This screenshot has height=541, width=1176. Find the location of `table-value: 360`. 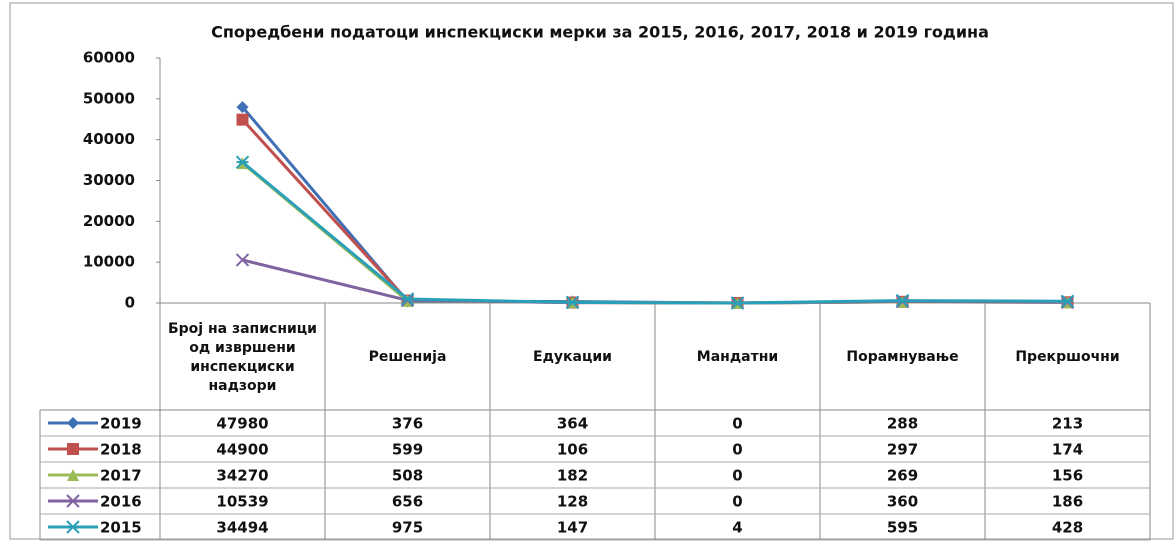

table-value: 360 is located at coordinates (902, 502).